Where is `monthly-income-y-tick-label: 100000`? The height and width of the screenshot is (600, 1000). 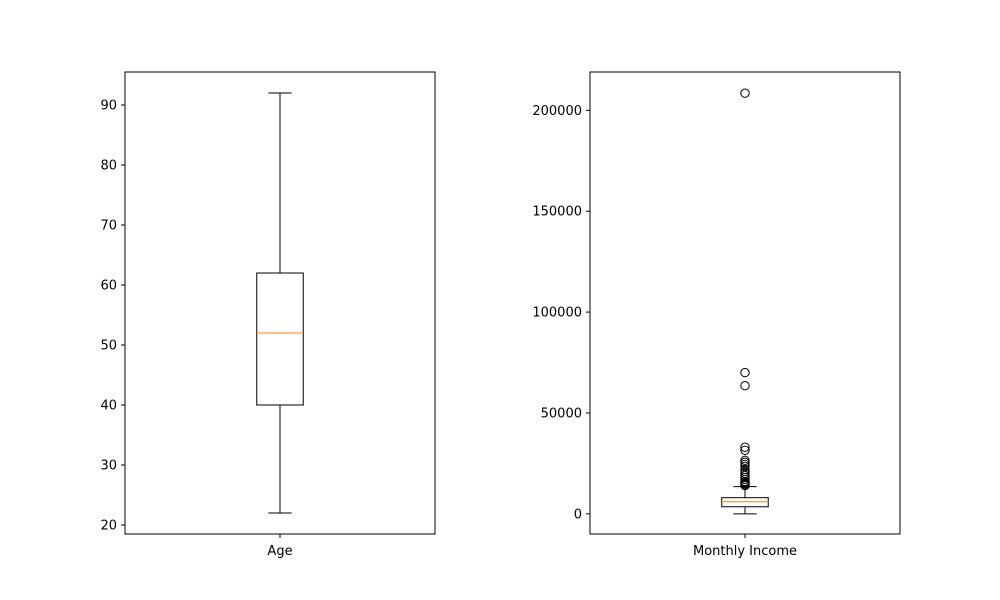
monthly-income-y-tick-label: 100000 is located at coordinates (557, 313).